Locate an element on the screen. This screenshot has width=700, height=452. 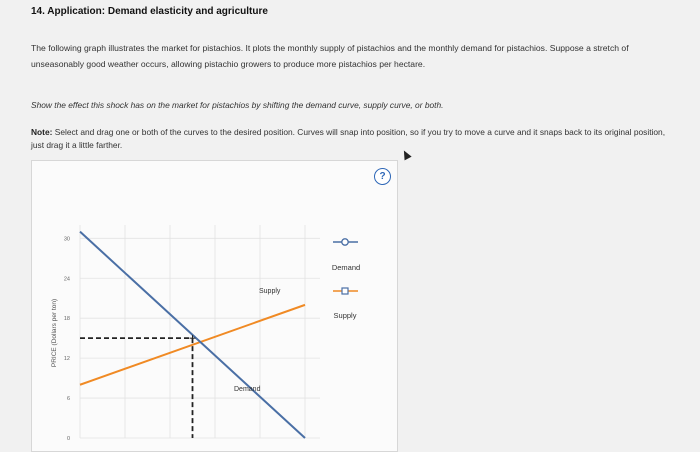
y-tick-label: 24 is located at coordinates (67, 279).